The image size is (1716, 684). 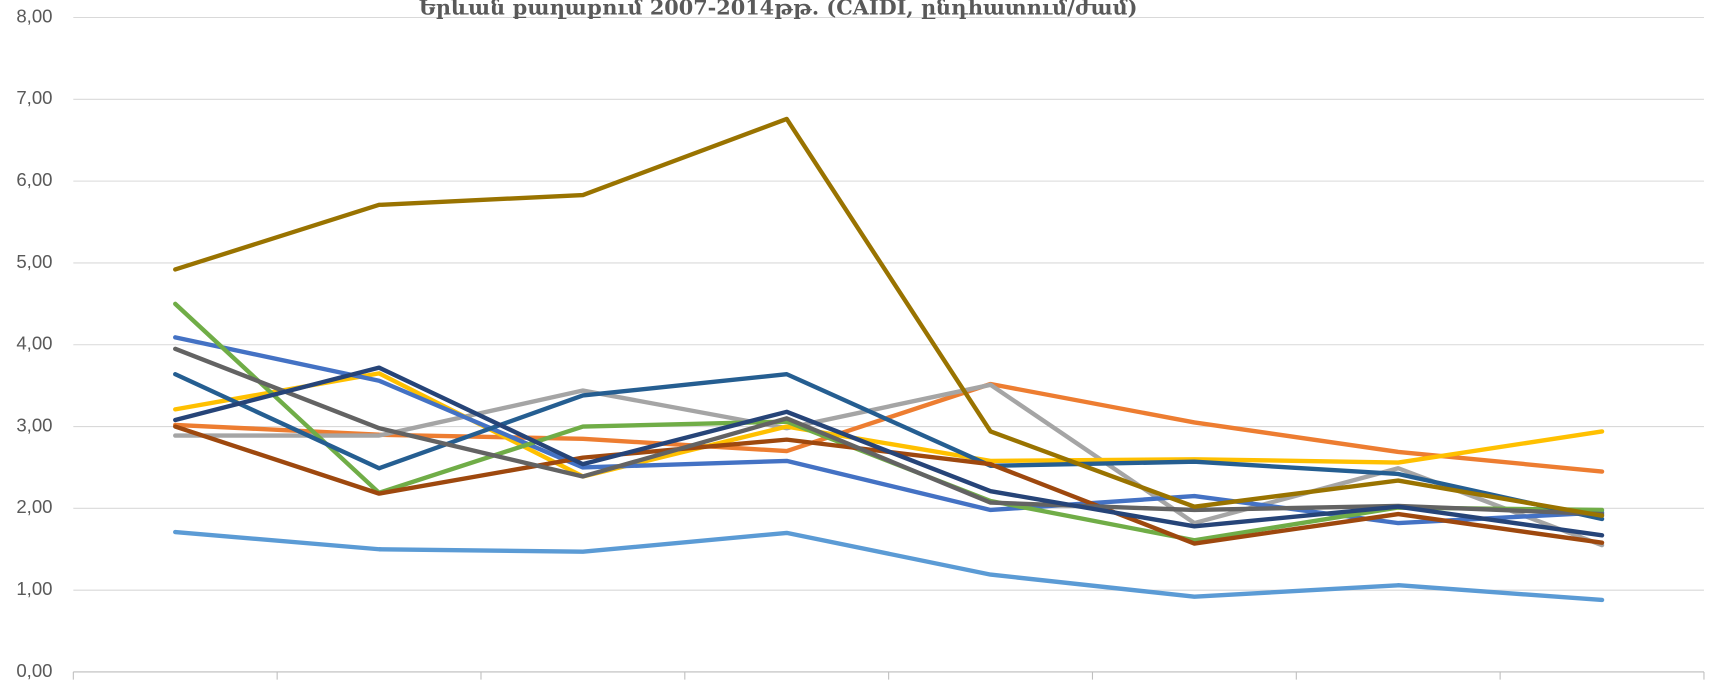 What do you see at coordinates (34, 506) in the screenshot?
I see `y-tick-label: 2,00` at bounding box center [34, 506].